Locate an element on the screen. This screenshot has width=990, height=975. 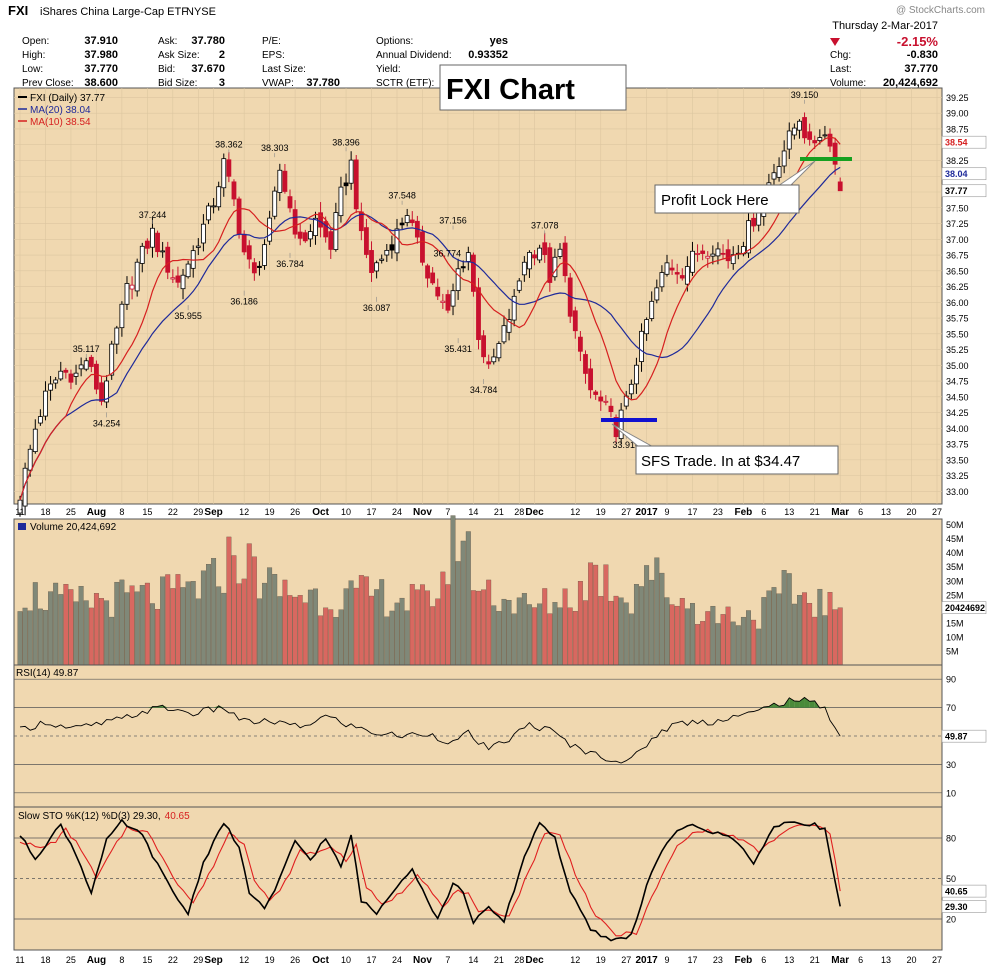
volume-tick: 40M is located at coordinates (955, 553).